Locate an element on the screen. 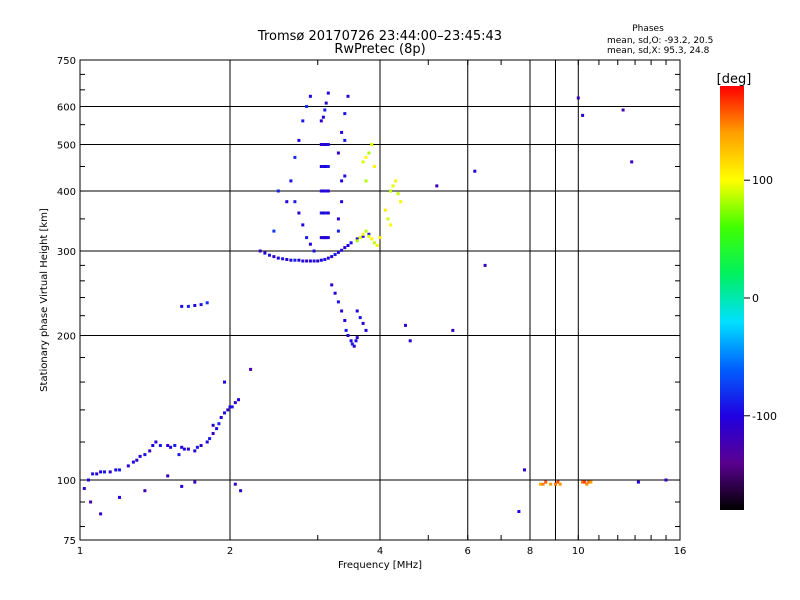 This screenshot has width=800, height=600. y-tick-label: 200 is located at coordinates (66, 337).